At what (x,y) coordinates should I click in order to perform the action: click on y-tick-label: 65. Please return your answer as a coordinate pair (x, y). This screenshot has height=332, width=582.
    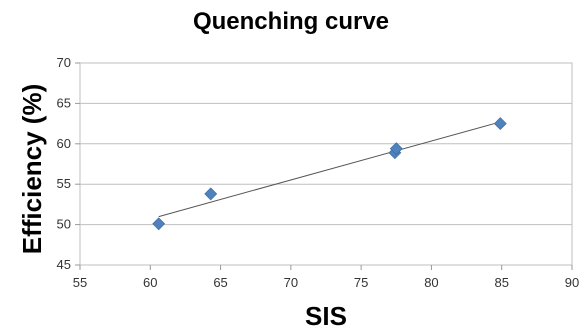
    Looking at the image, I should click on (64, 102).